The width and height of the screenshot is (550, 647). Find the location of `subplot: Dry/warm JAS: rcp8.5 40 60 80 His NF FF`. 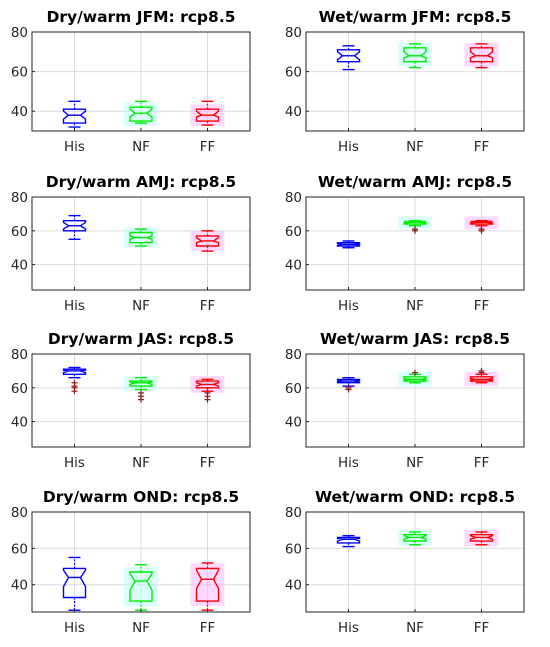

subplot: Dry/warm JAS: rcp8.5 40 60 80 His NF FF is located at coordinates (131, 400).